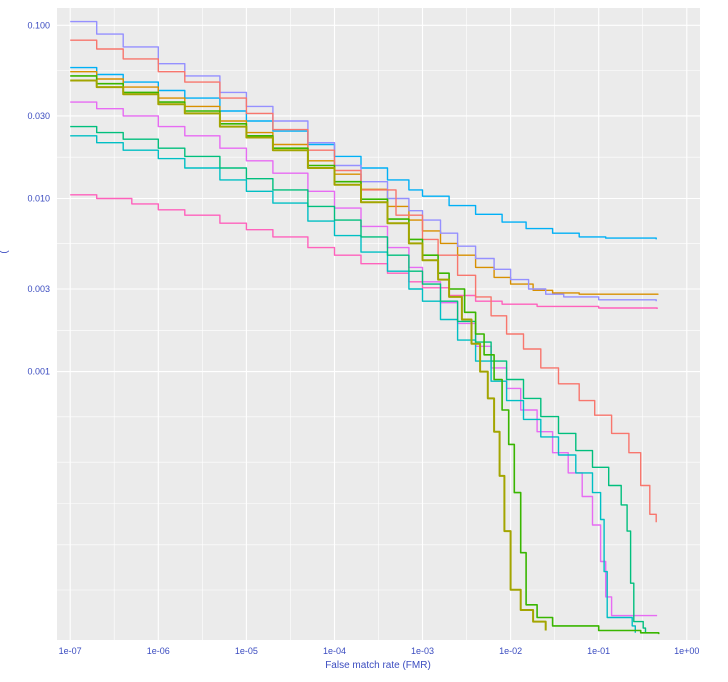  What do you see at coordinates (598, 651) in the screenshot?
I see `x-tick-label: 1e-01` at bounding box center [598, 651].